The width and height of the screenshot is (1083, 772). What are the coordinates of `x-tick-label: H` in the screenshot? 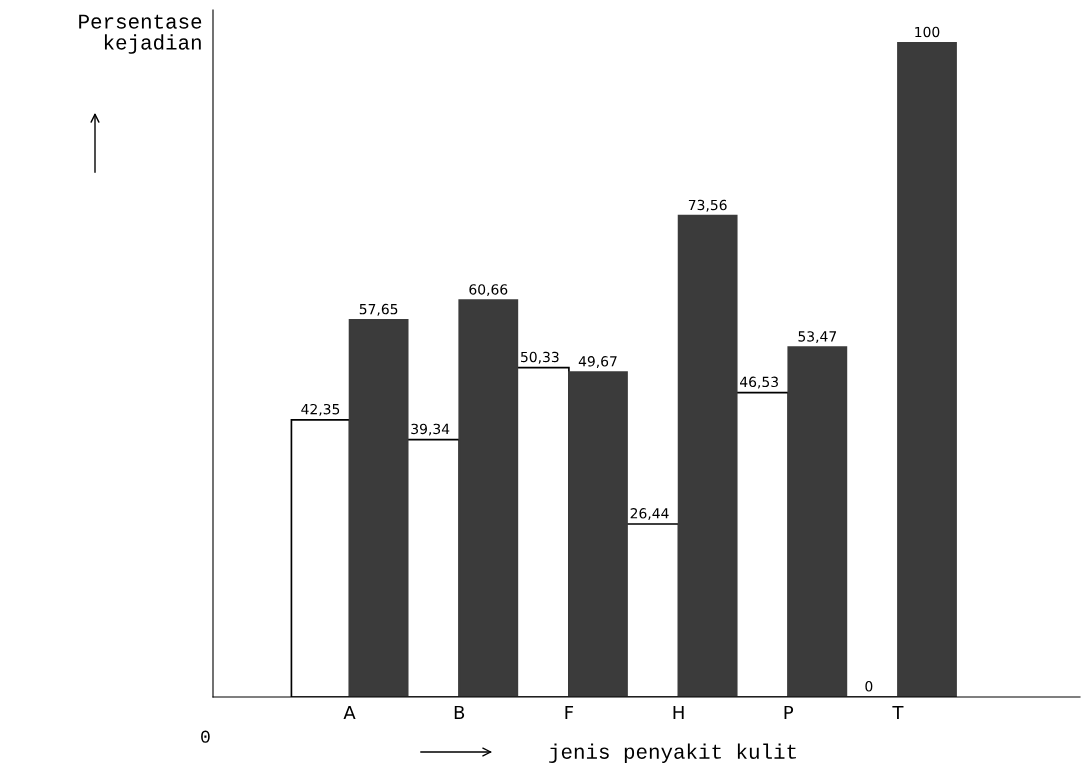 It's located at (678, 712).